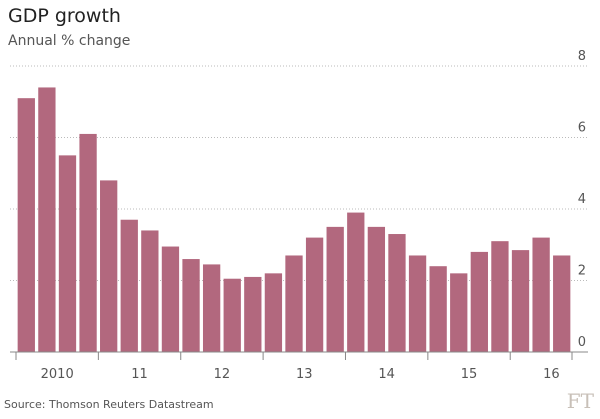 The height and width of the screenshot is (419, 600). What do you see at coordinates (139, 374) in the screenshot?
I see `x-tick-label: 11` at bounding box center [139, 374].